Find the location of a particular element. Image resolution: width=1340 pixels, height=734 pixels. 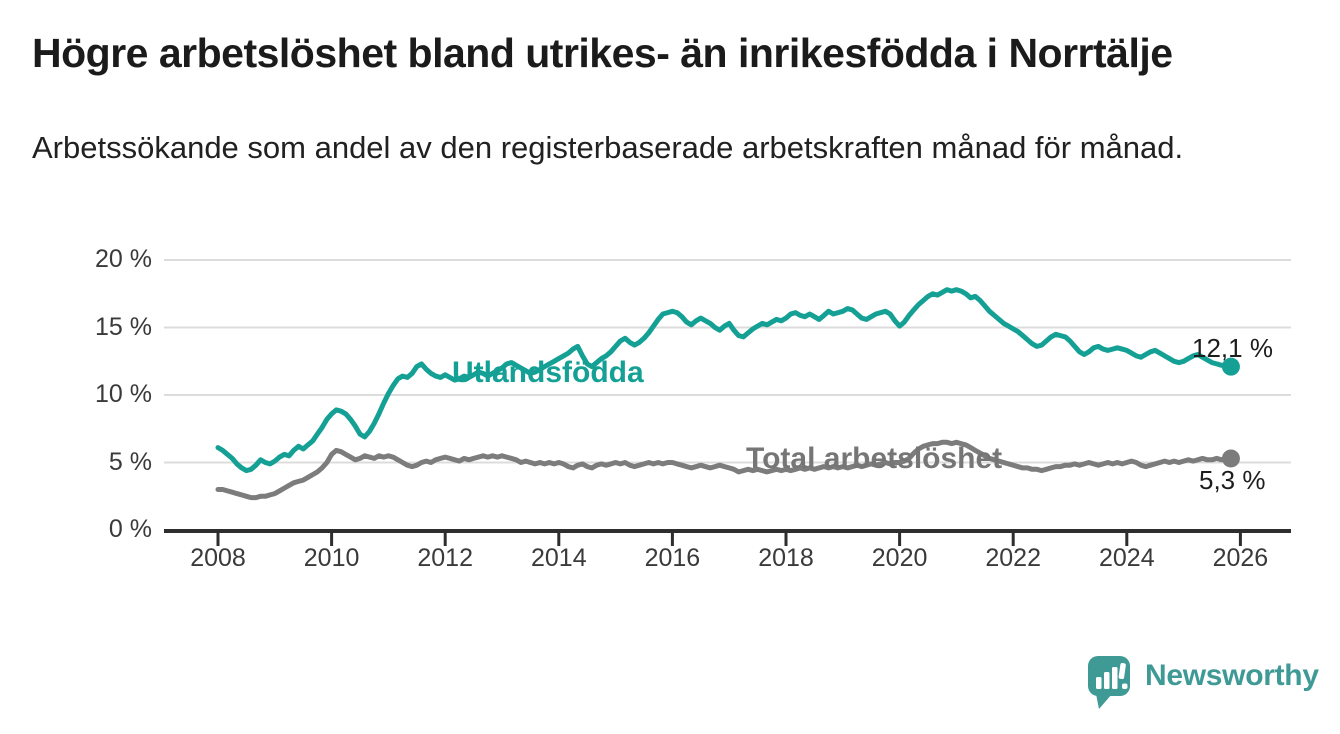

y-tick-label: 10 % is located at coordinates (123, 394).